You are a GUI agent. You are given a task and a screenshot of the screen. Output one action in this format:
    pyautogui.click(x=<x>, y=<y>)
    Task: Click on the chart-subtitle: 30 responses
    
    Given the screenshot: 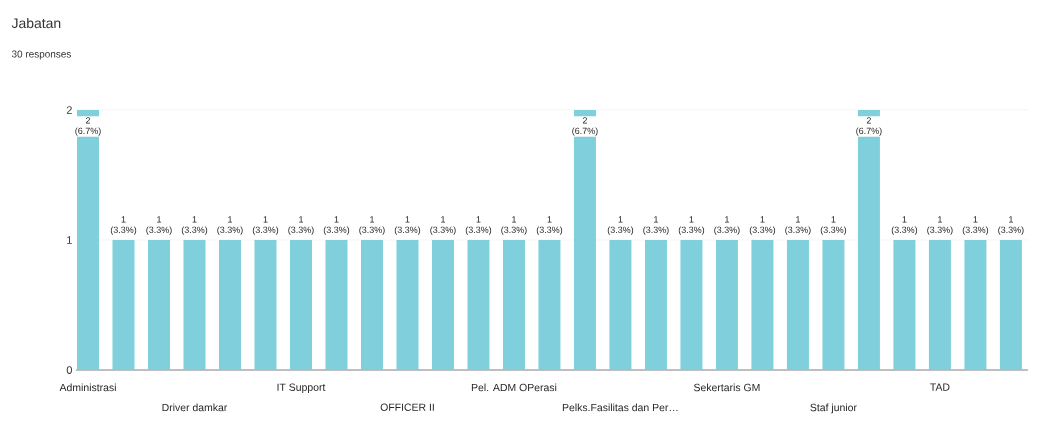 What is the action you would take?
    pyautogui.click(x=41, y=55)
    